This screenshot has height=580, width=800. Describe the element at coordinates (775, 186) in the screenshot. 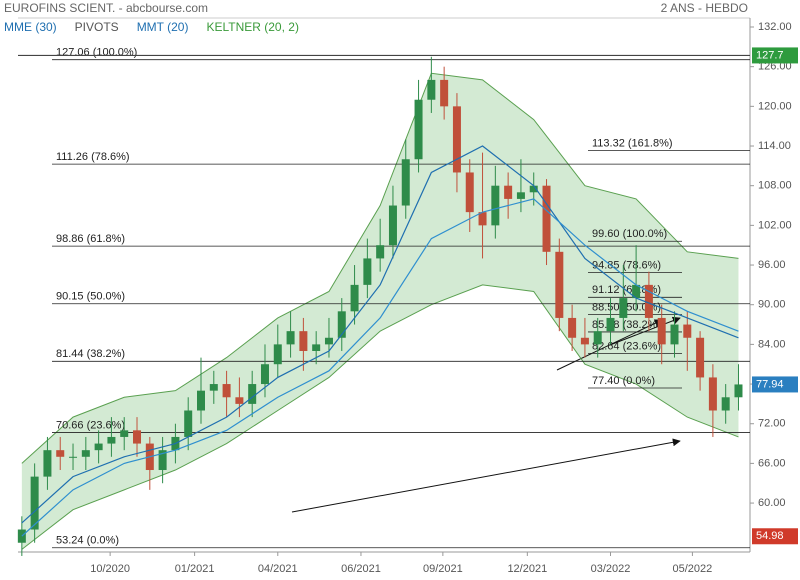

I see `y-tick-label: 108.00` at that location.